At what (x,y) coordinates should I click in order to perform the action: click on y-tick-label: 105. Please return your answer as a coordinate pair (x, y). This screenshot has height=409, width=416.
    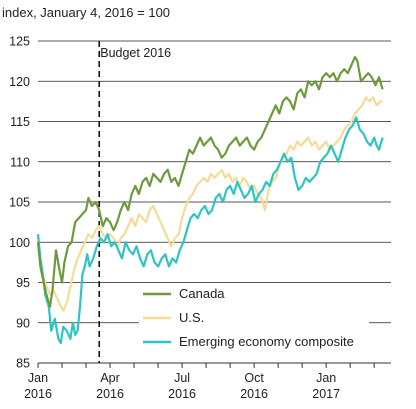
    Looking at the image, I should click on (19, 203).